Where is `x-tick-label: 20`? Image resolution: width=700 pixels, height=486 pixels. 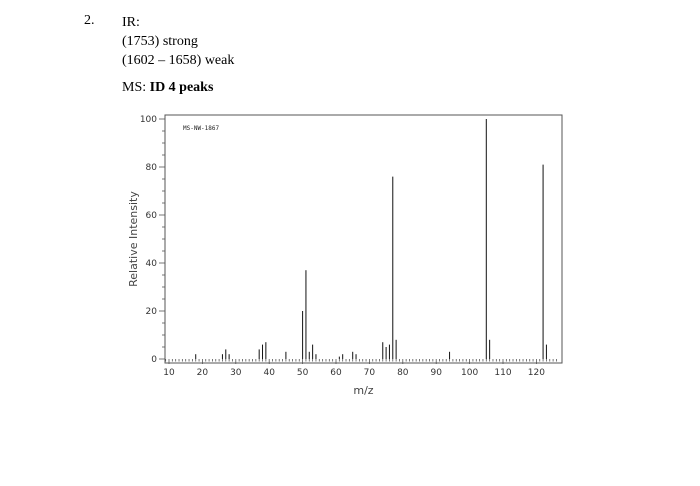
x-tick-label: 20 is located at coordinates (203, 373).